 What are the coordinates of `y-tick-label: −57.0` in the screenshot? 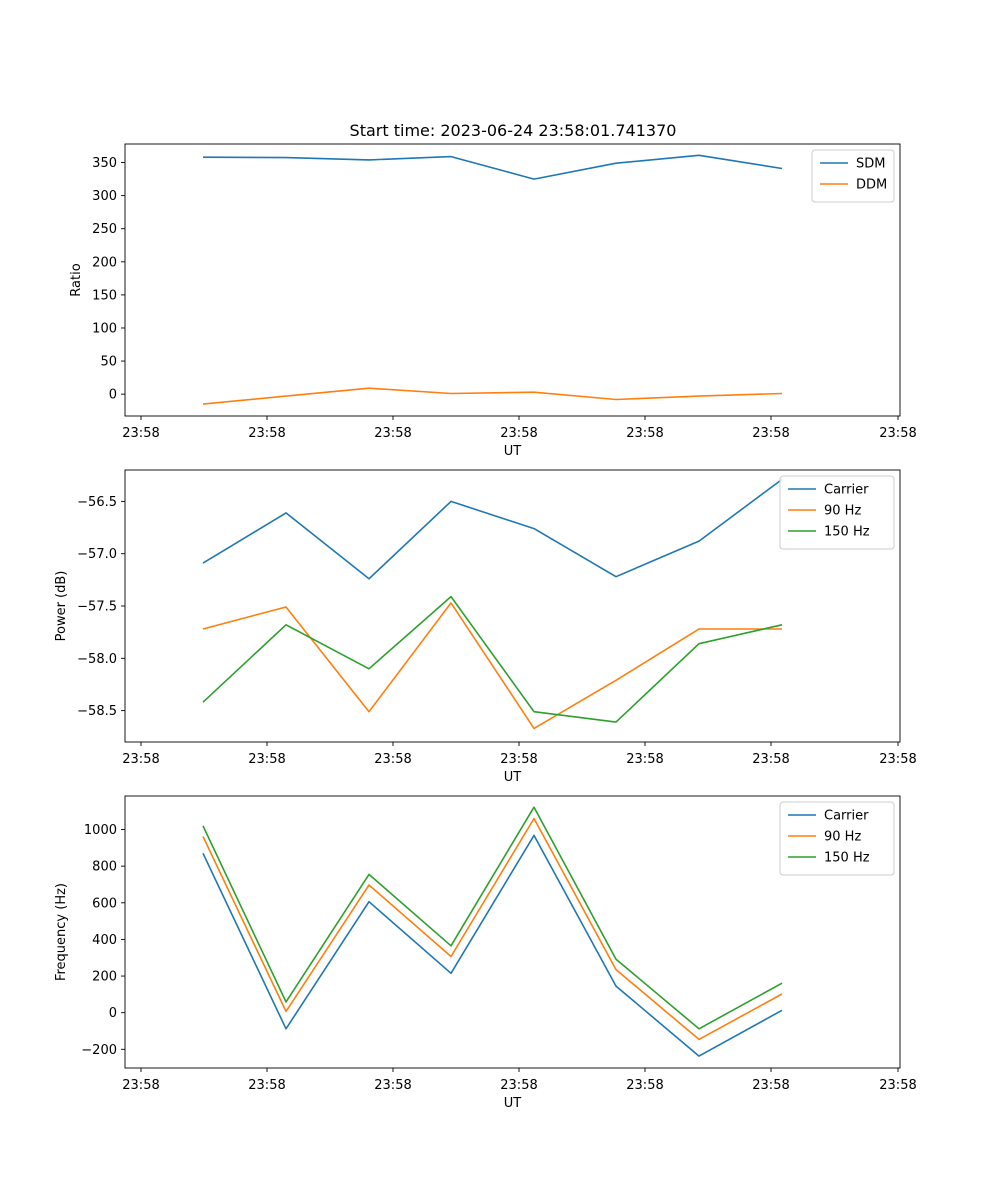 It's located at (97, 554).